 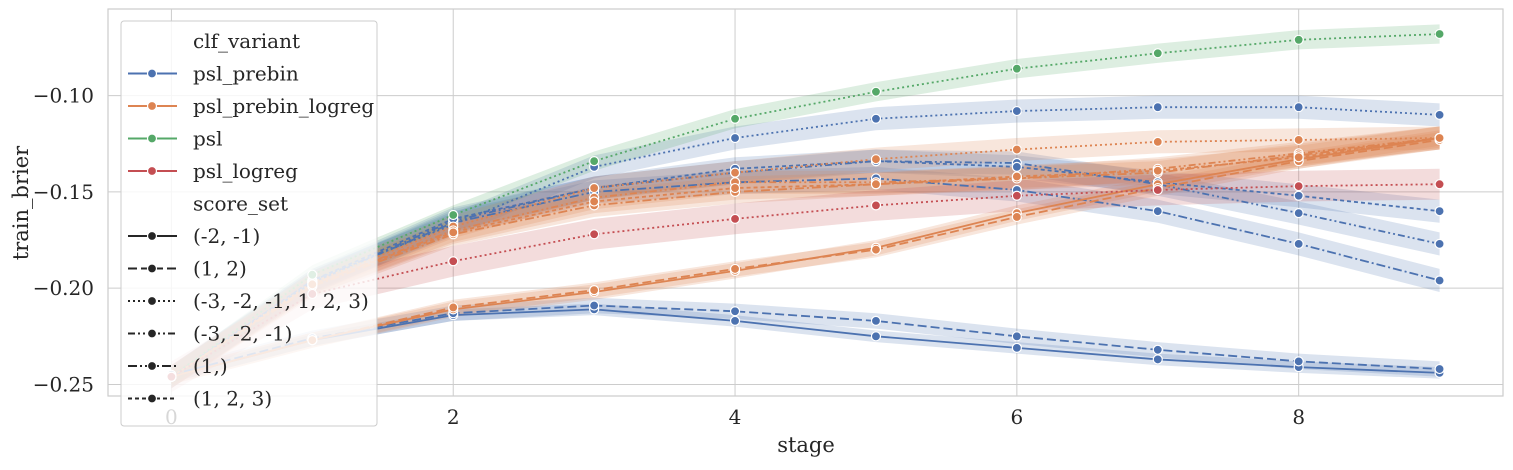 What do you see at coordinates (63, 192) in the screenshot?
I see `y-tick-label: −0.15` at bounding box center [63, 192].